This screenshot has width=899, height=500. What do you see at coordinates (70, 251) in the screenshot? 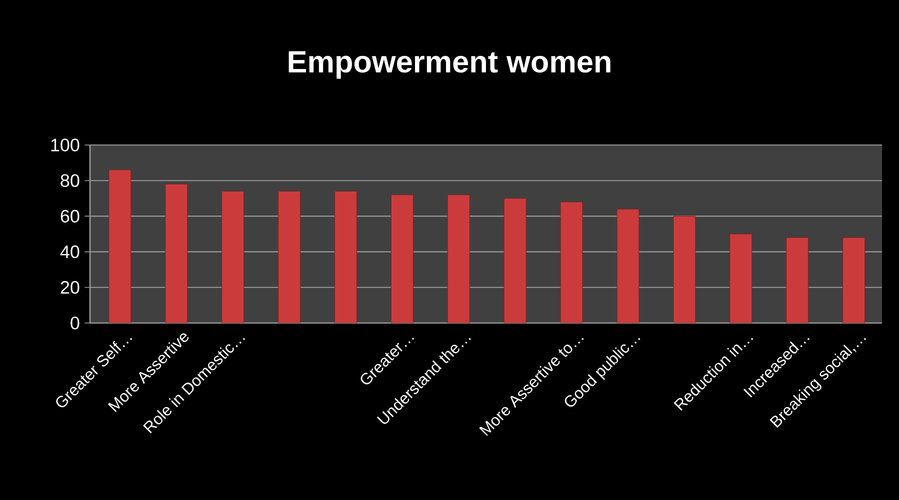
I see `y-tick-label: 40` at bounding box center [70, 251].